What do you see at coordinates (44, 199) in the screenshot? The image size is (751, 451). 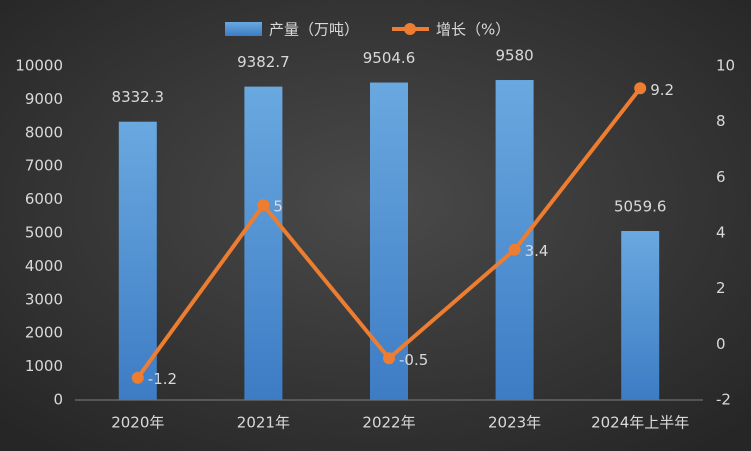 I see `y-tick-label: 6000` at bounding box center [44, 199].